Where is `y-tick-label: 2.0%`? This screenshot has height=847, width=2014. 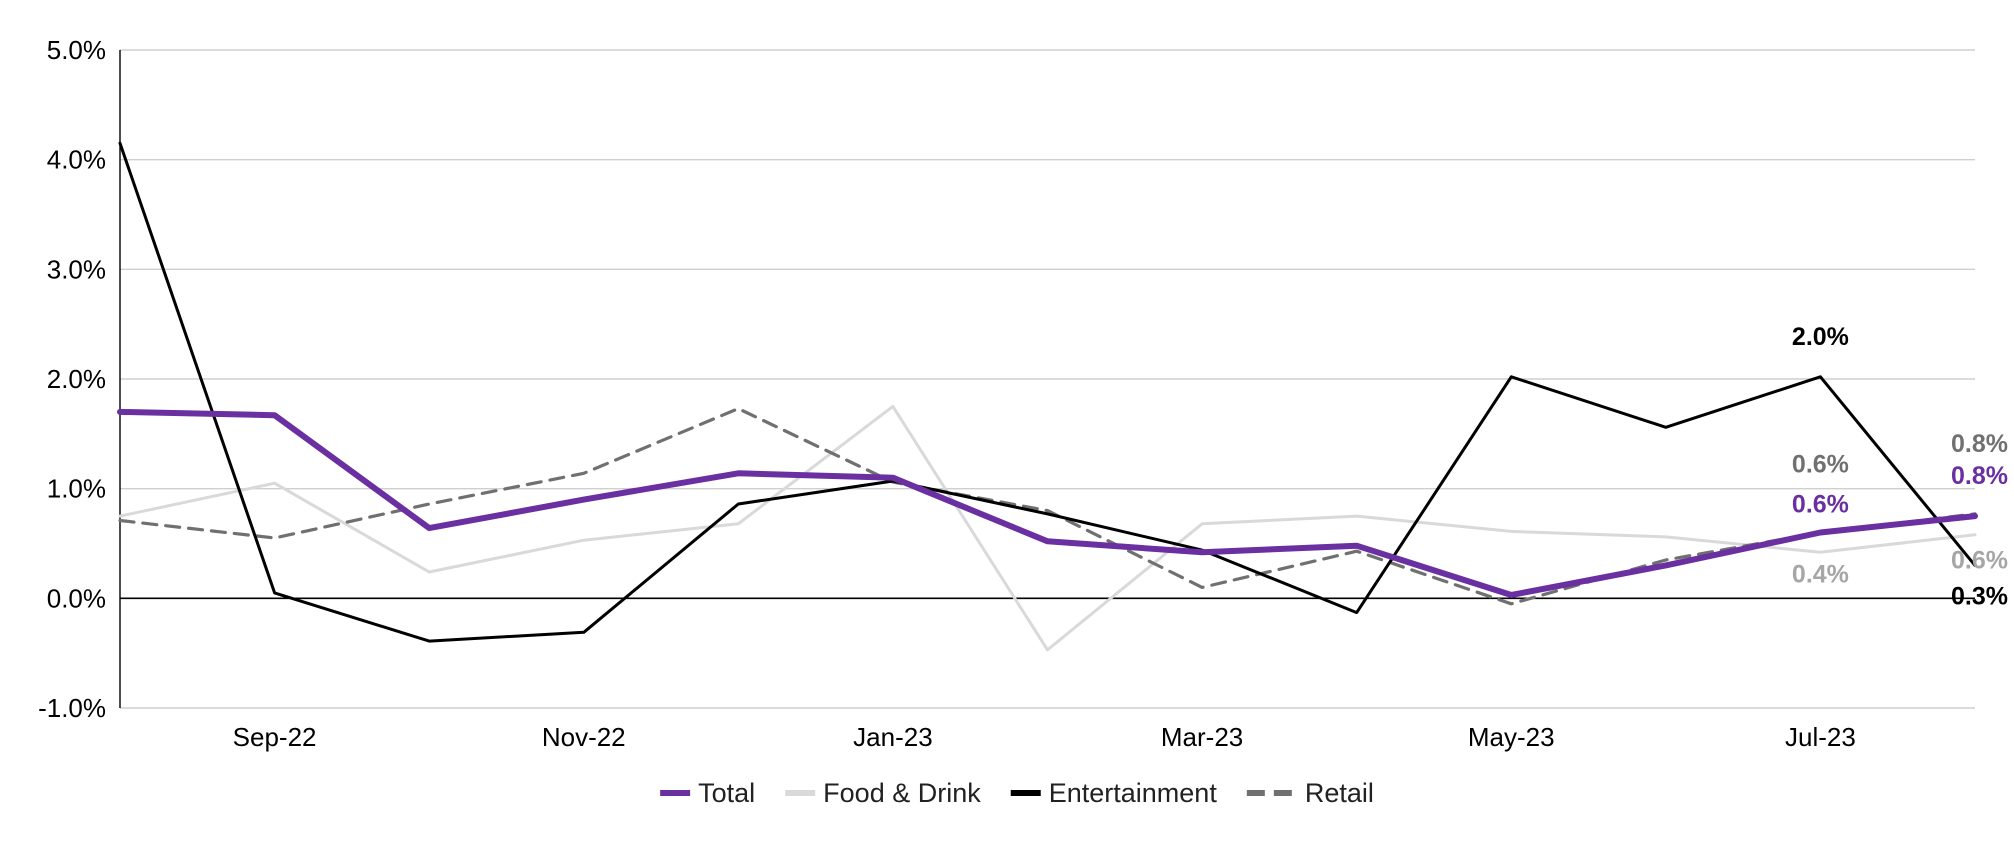 y-tick-label: 2.0% is located at coordinates (76, 379).